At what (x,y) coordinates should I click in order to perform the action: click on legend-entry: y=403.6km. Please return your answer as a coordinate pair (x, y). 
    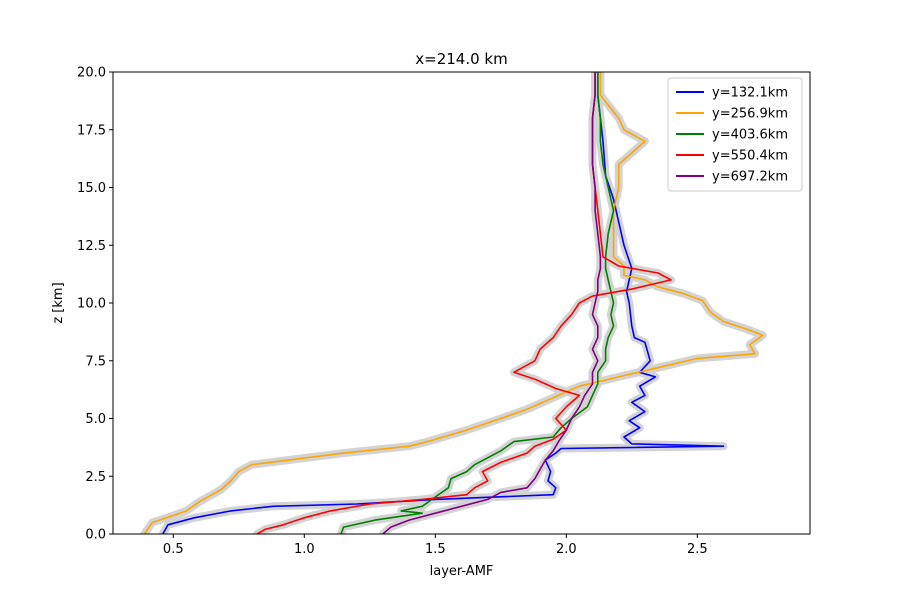
    Looking at the image, I should click on (750, 135).